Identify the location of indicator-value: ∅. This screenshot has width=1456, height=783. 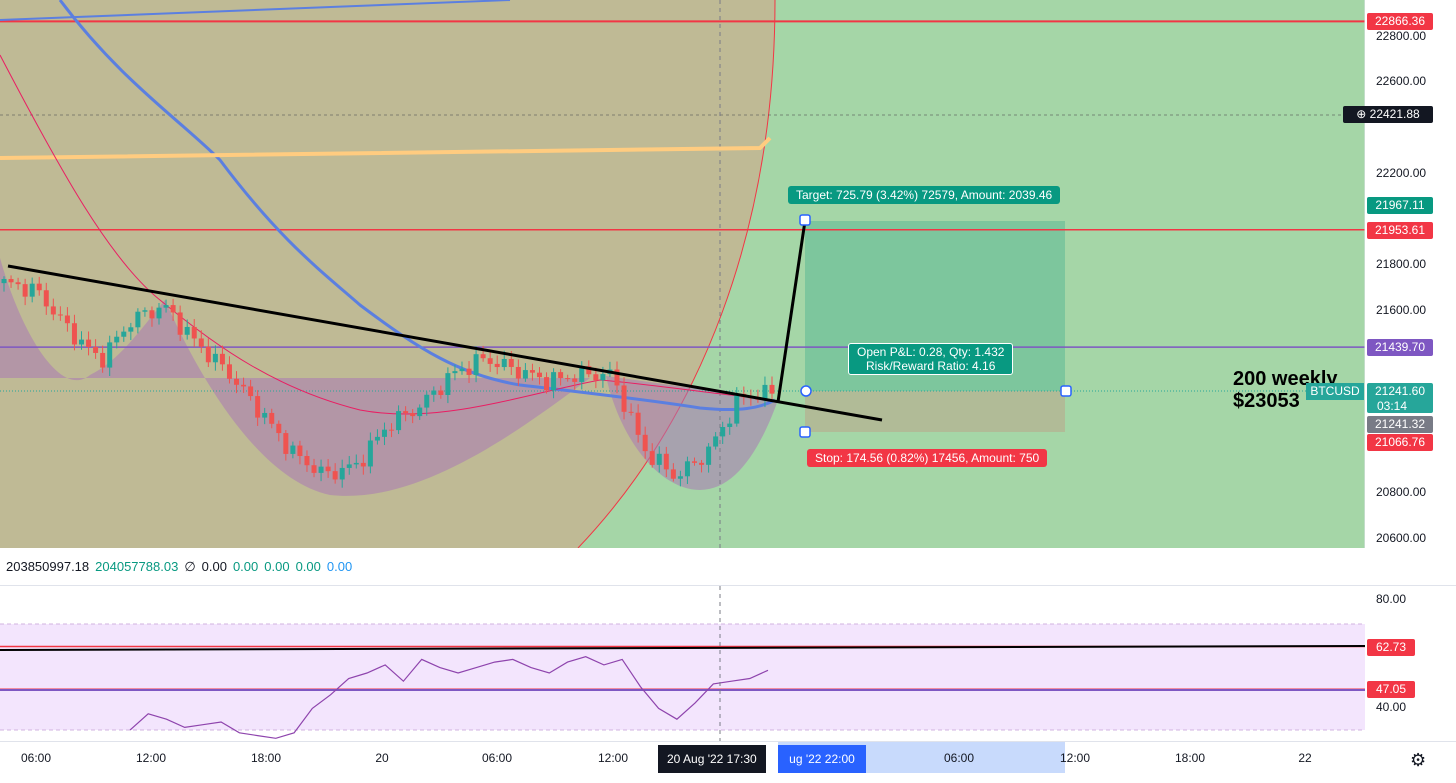
(190, 566).